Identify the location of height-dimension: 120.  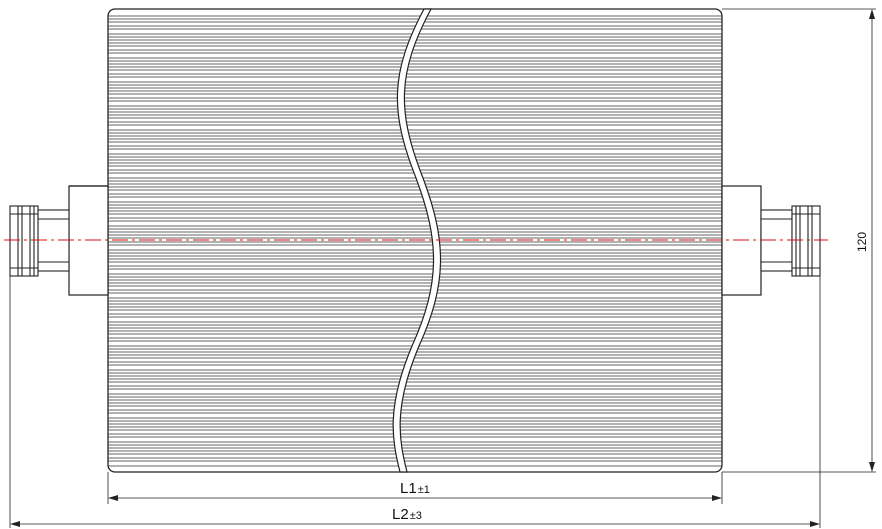
(865, 240).